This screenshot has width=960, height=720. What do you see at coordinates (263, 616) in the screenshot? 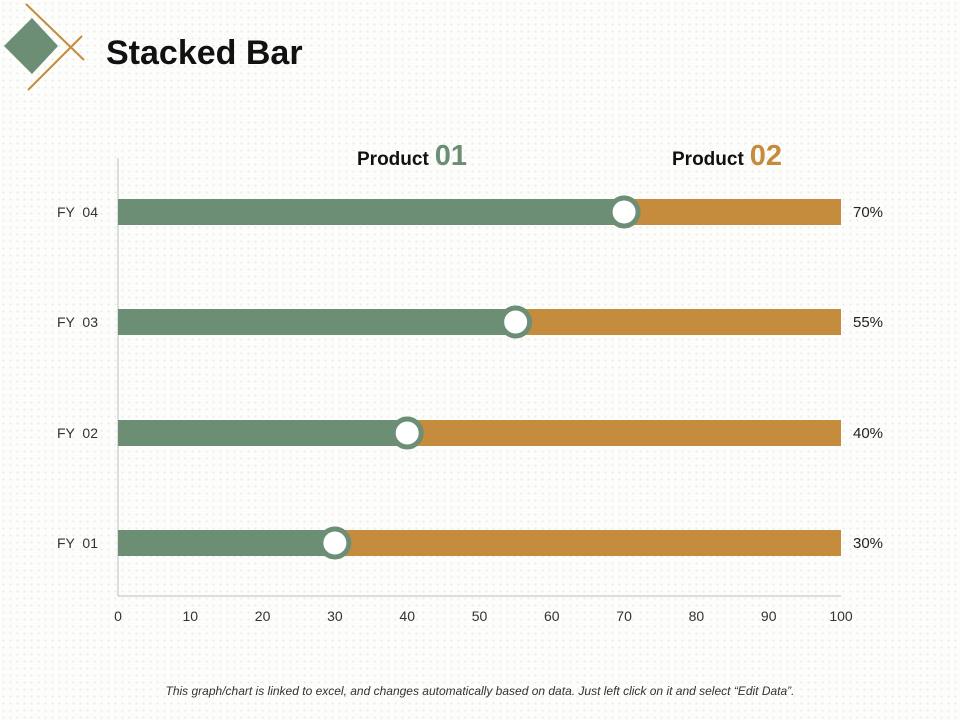
I see `x-tick-label: 20` at bounding box center [263, 616].